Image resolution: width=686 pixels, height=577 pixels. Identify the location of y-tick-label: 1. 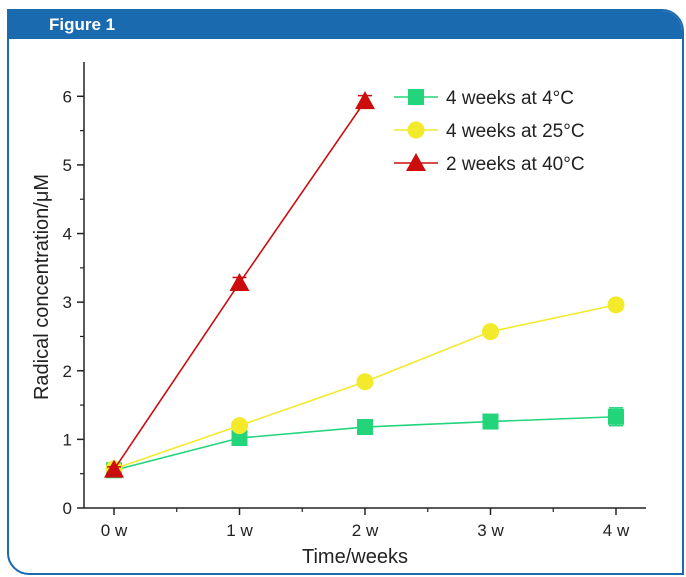
(67, 439).